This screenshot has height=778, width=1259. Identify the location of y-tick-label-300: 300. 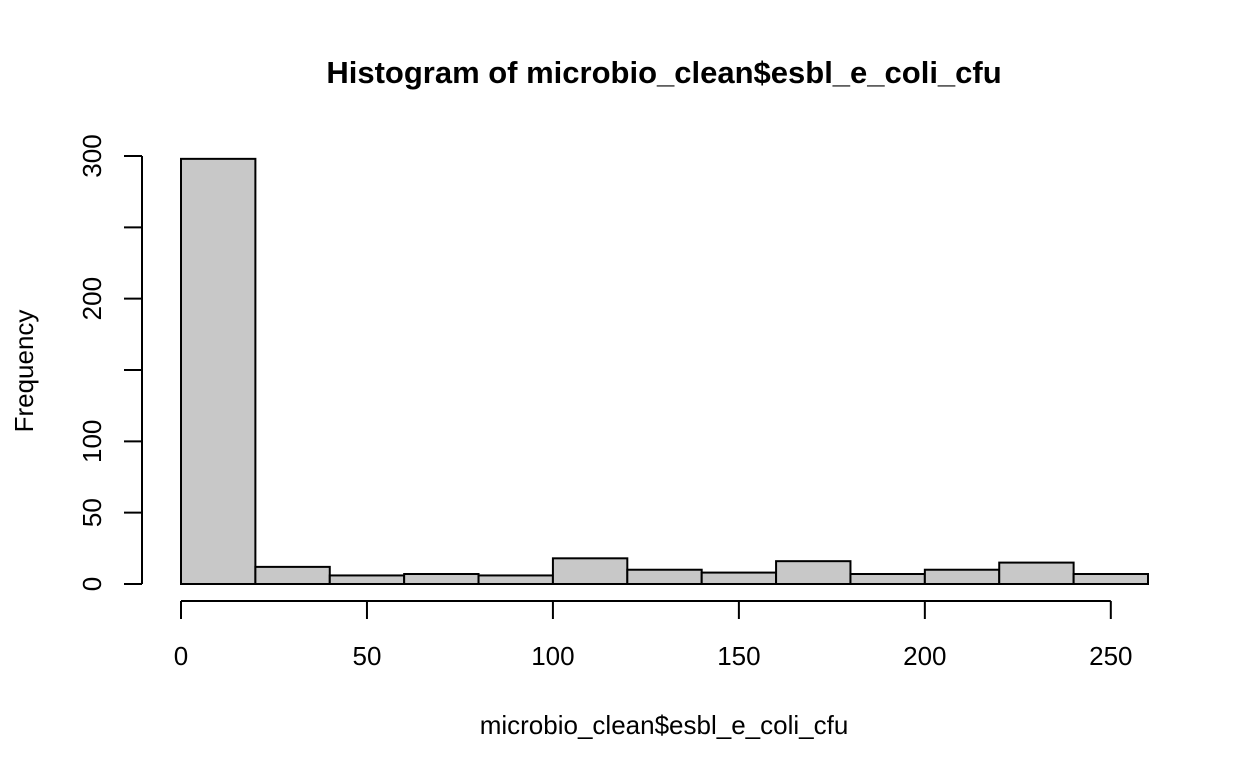
(92, 155).